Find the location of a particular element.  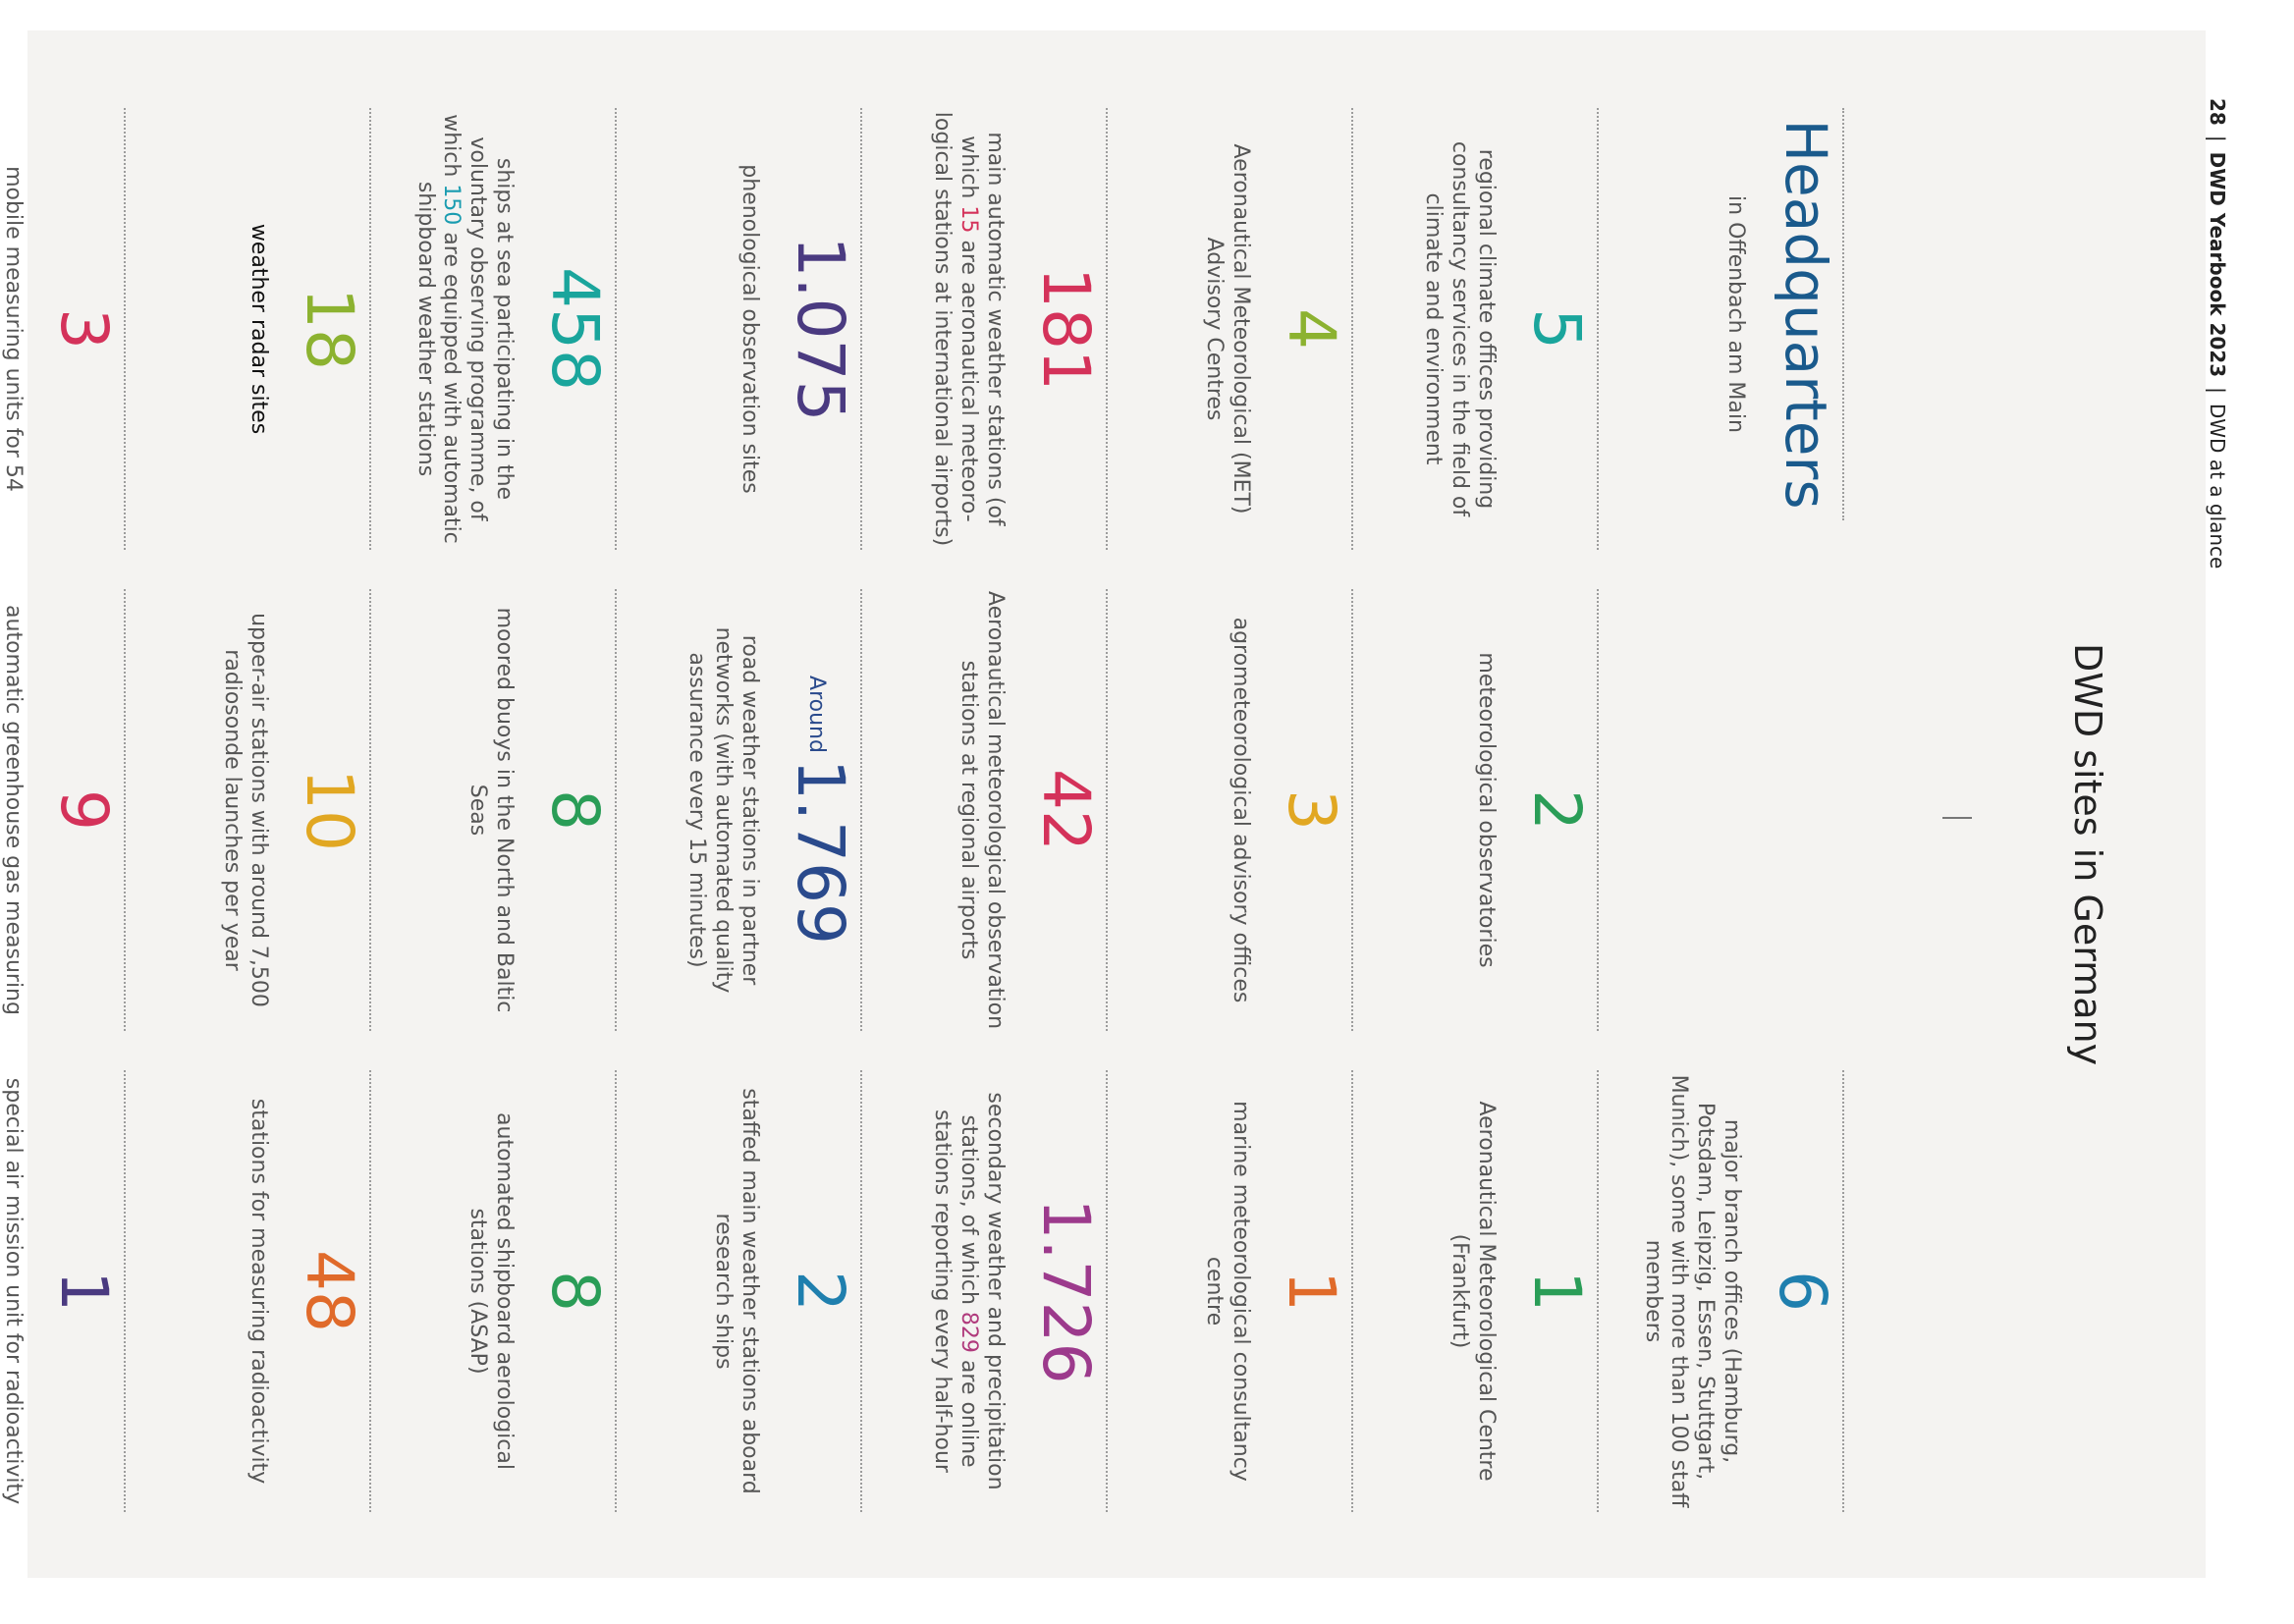

site-count: 10 is located at coordinates (329, 810).